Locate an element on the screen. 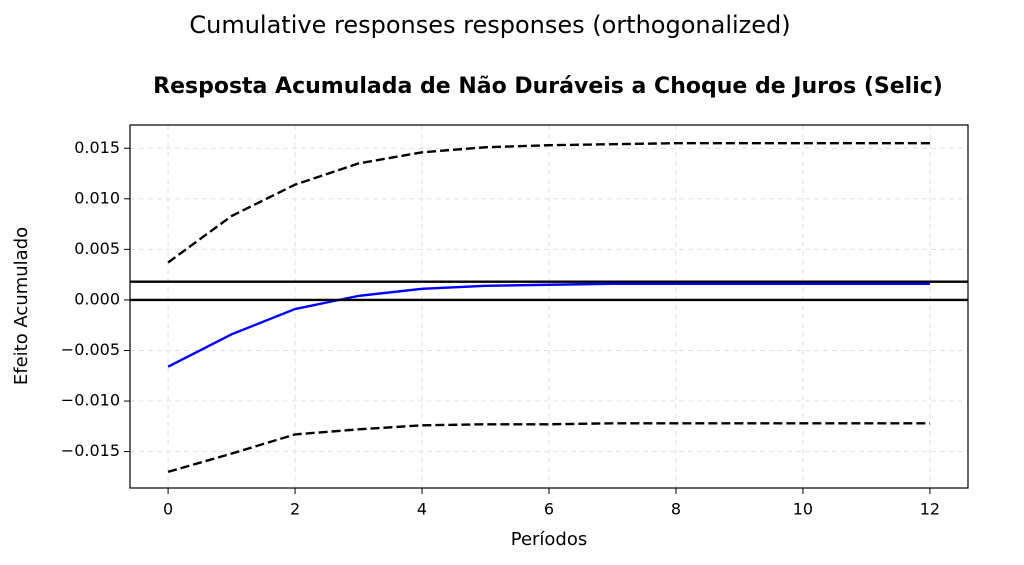  y-tick-label: −0.015 is located at coordinates (90, 450).